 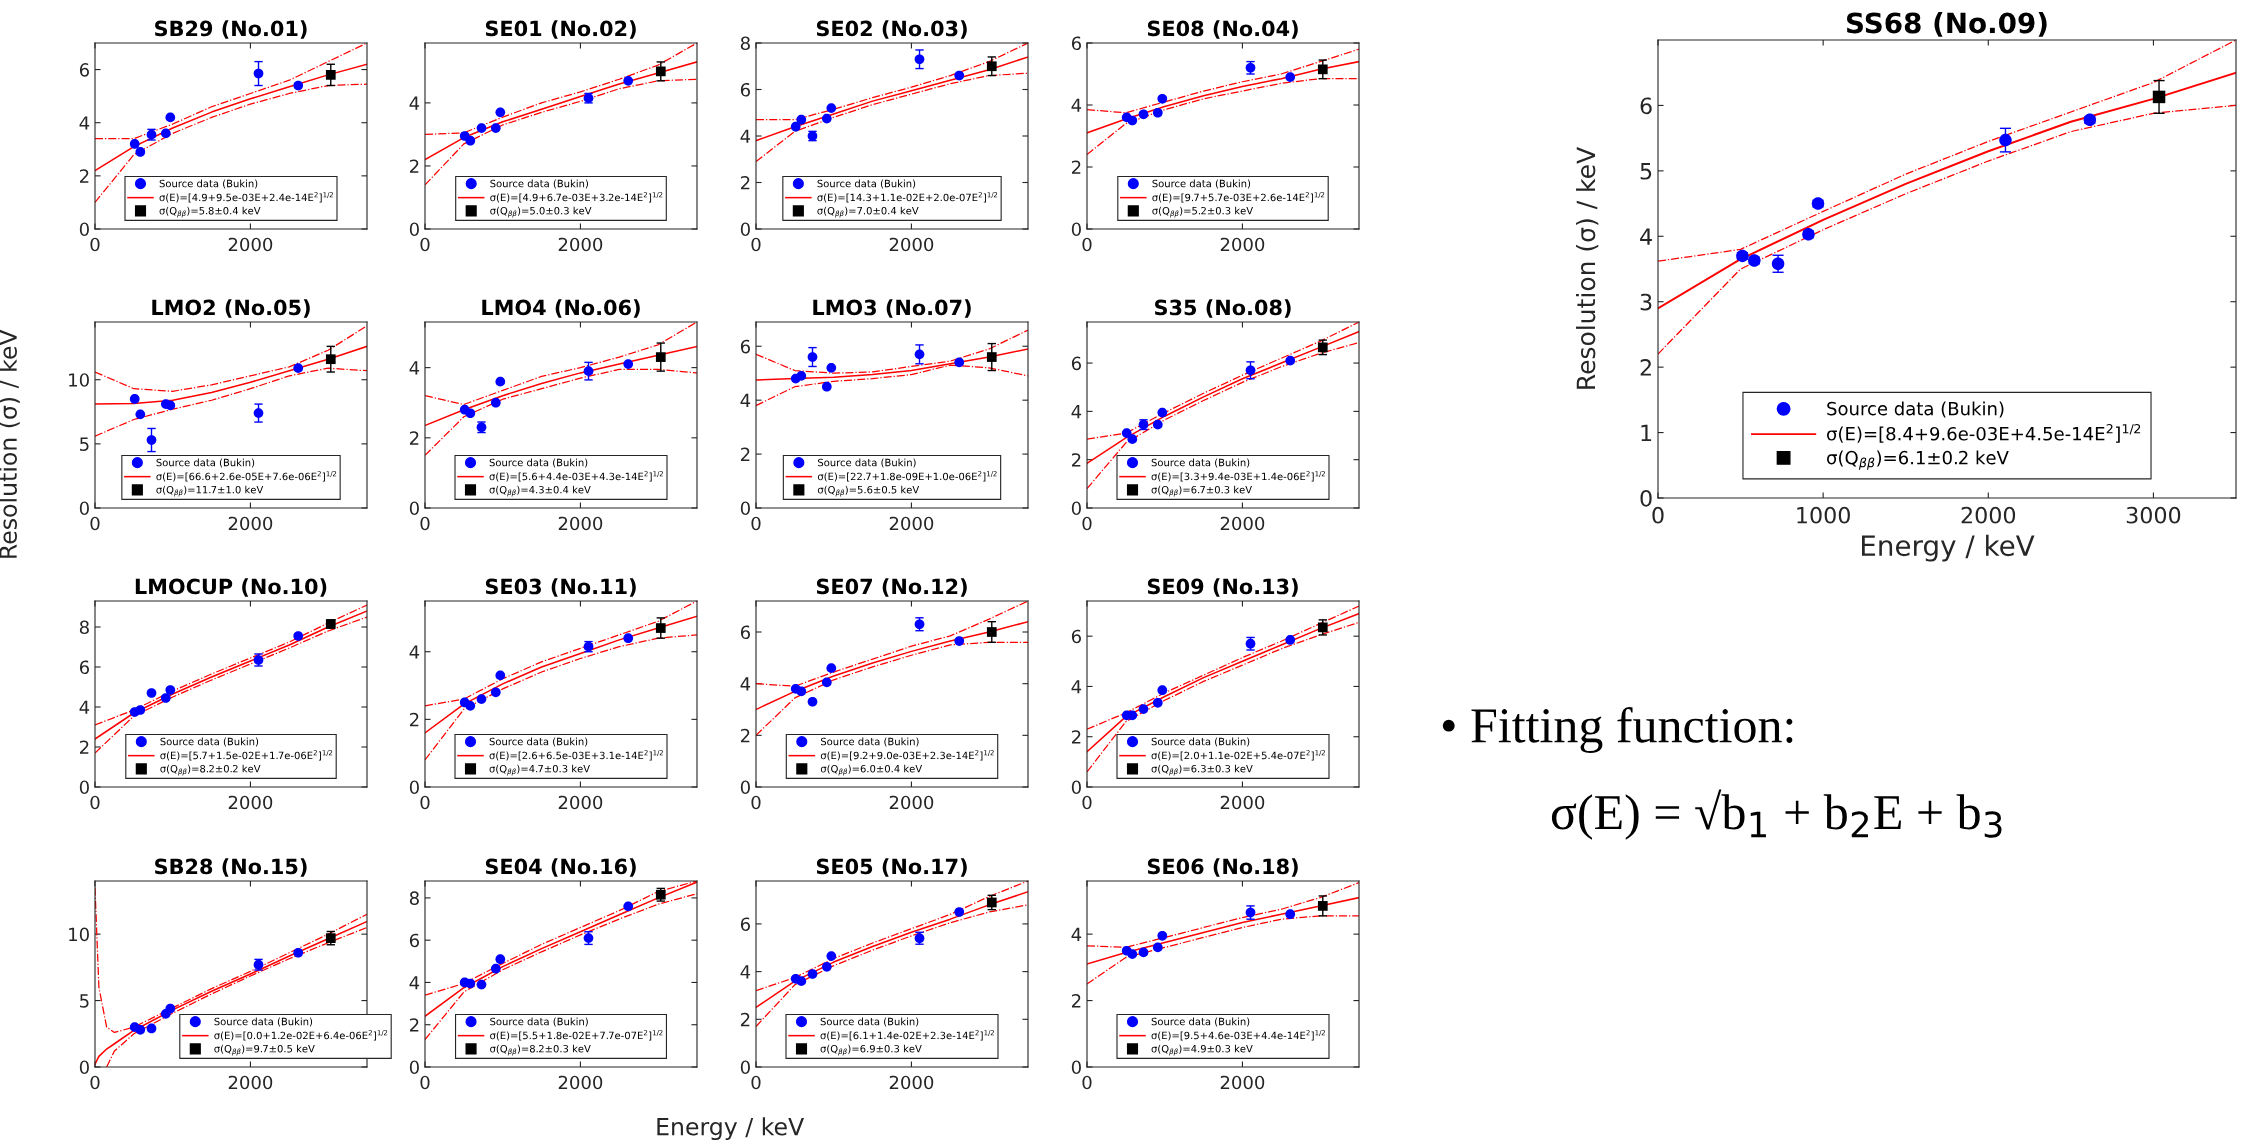 What do you see at coordinates (1587, 268) in the screenshot?
I see `y-axis-title: Resolution (σ) / keV` at bounding box center [1587, 268].